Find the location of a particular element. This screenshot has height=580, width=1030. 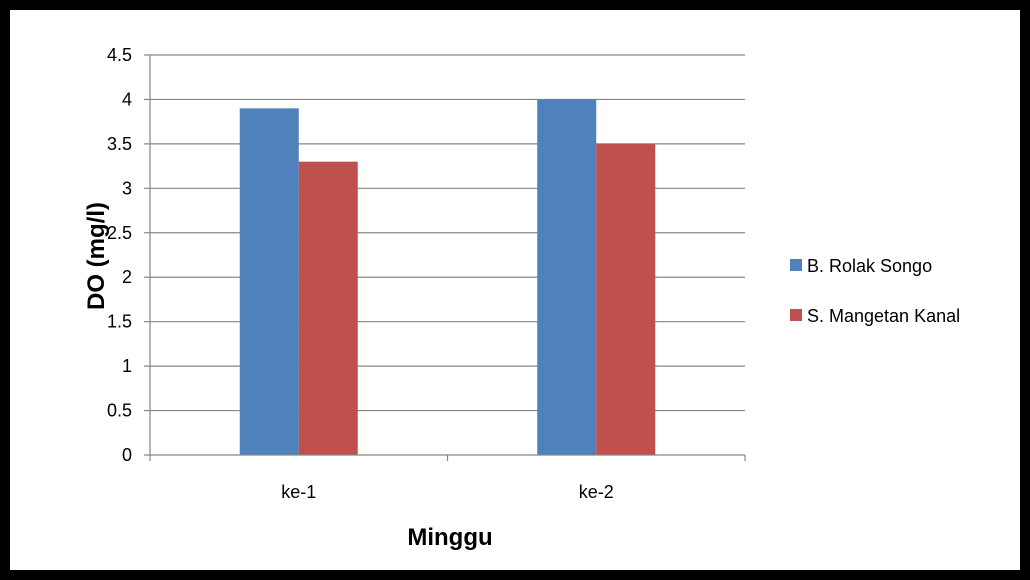

x-tick-label: ke-1 is located at coordinates (298, 492).